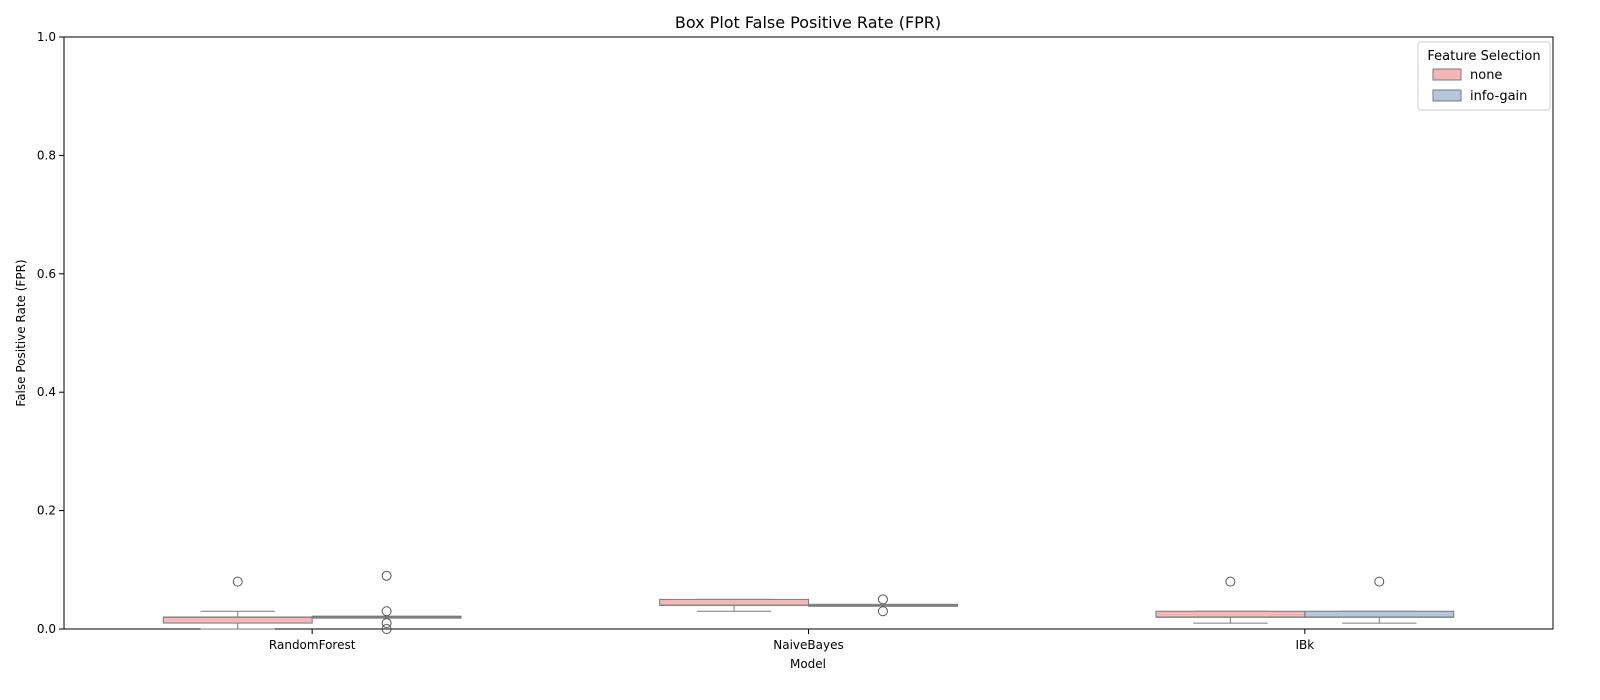 Image resolution: width=1600 pixels, height=700 pixels. I want to click on x-tick-label: IBk, so click(1304, 645).